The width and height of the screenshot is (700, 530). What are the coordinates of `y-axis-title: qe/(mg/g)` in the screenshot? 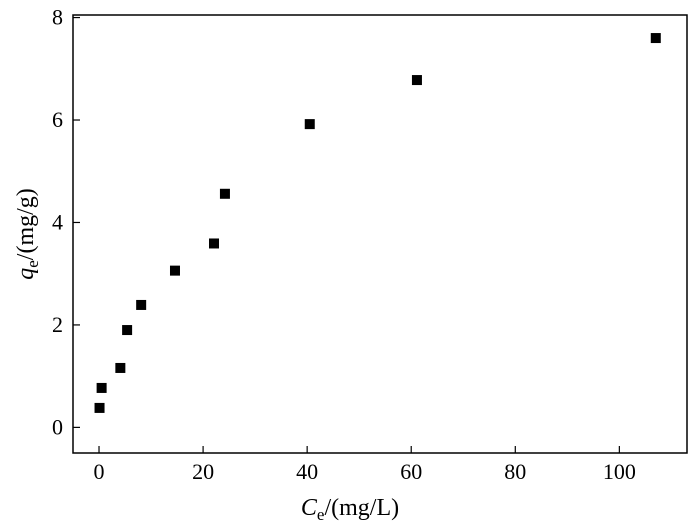 It's located at (27, 234).